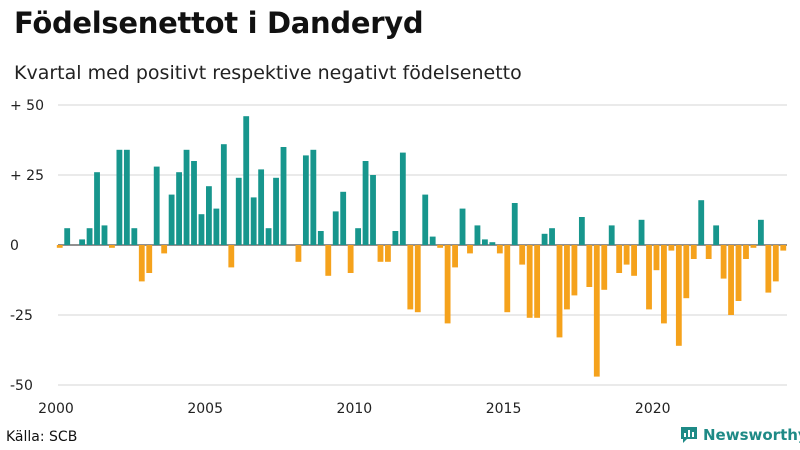 Image resolution: width=800 pixels, height=450 pixels. I want to click on y-tick-label: + 50, so click(27, 106).